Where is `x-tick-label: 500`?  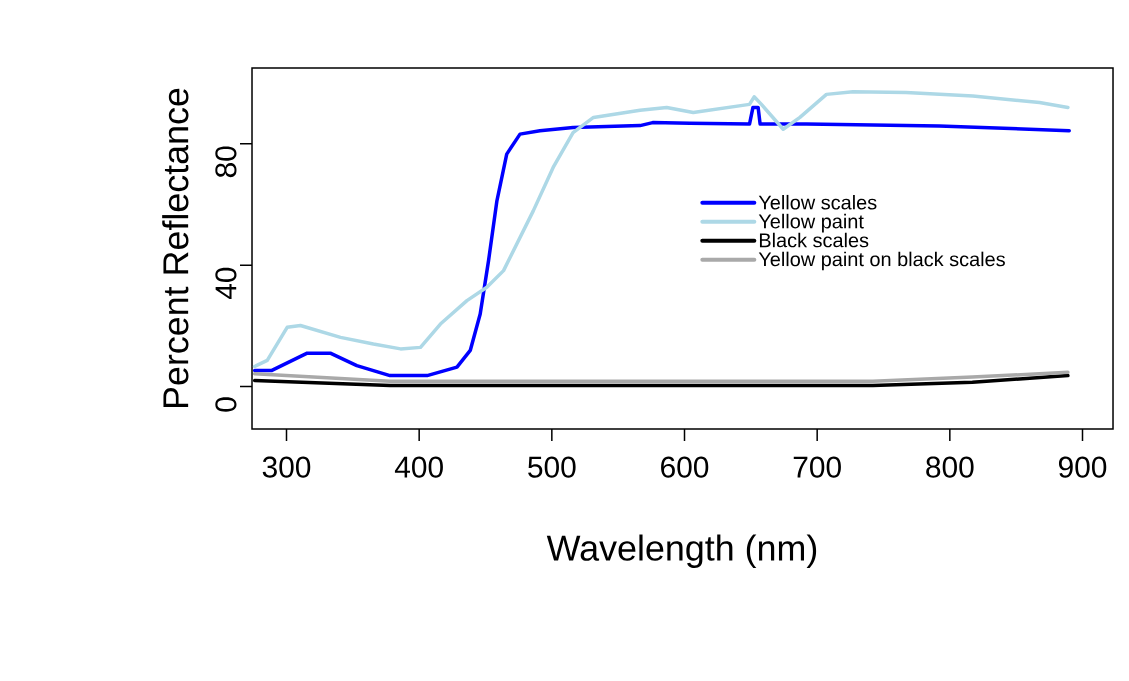 x-tick-label: 500 is located at coordinates (552, 467).